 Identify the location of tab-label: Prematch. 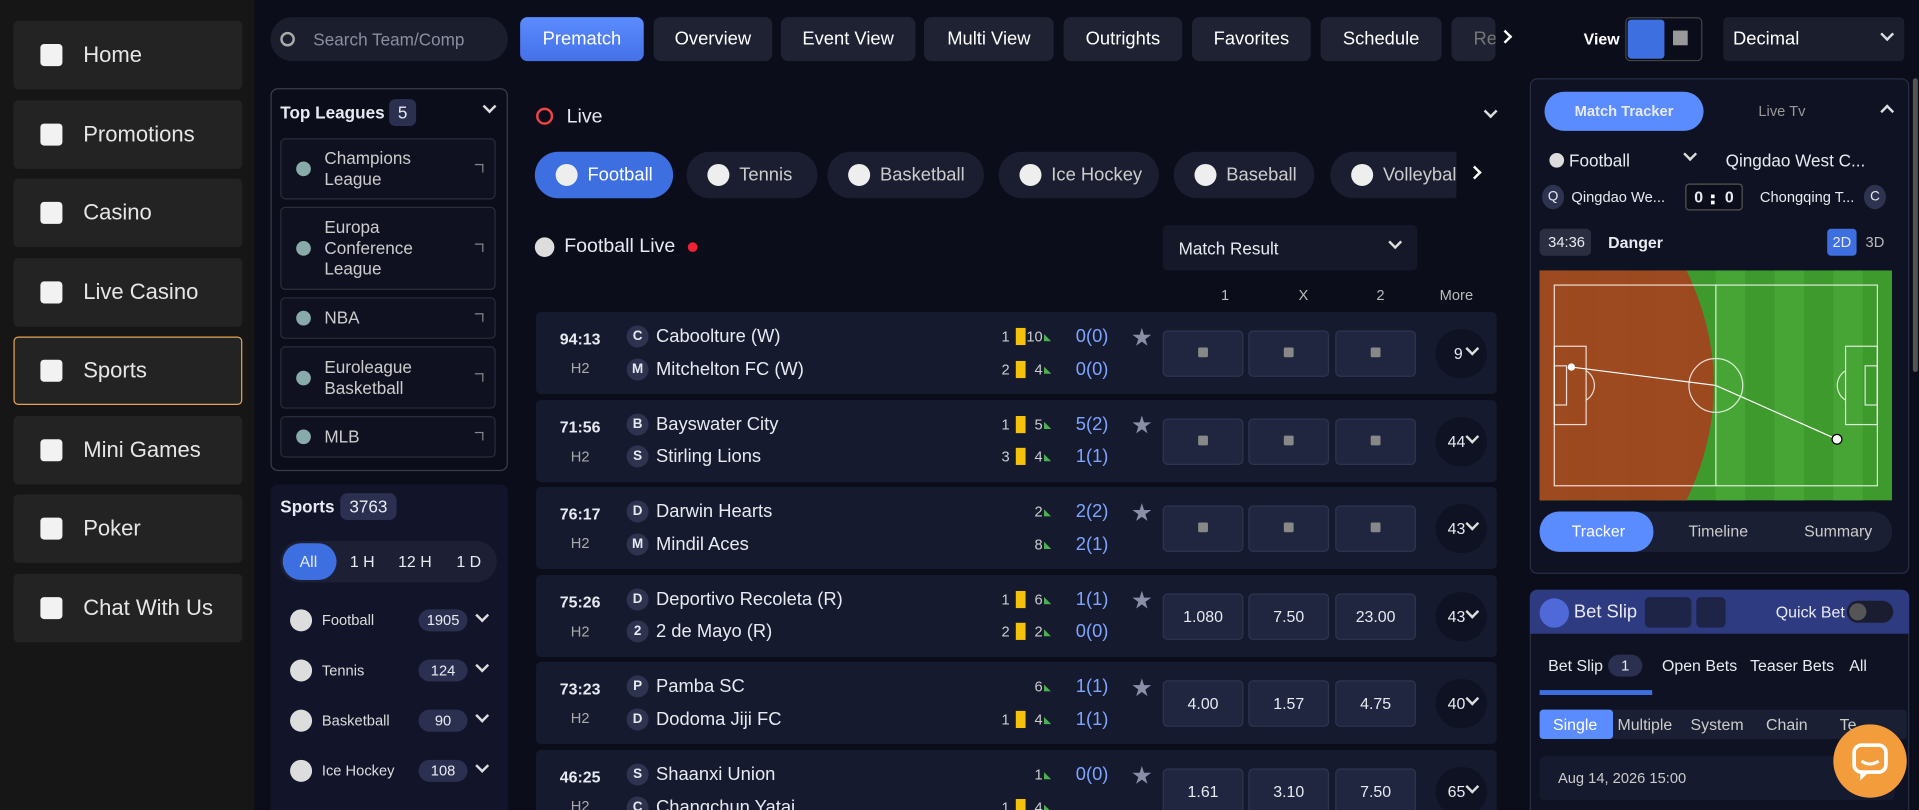
(582, 39).